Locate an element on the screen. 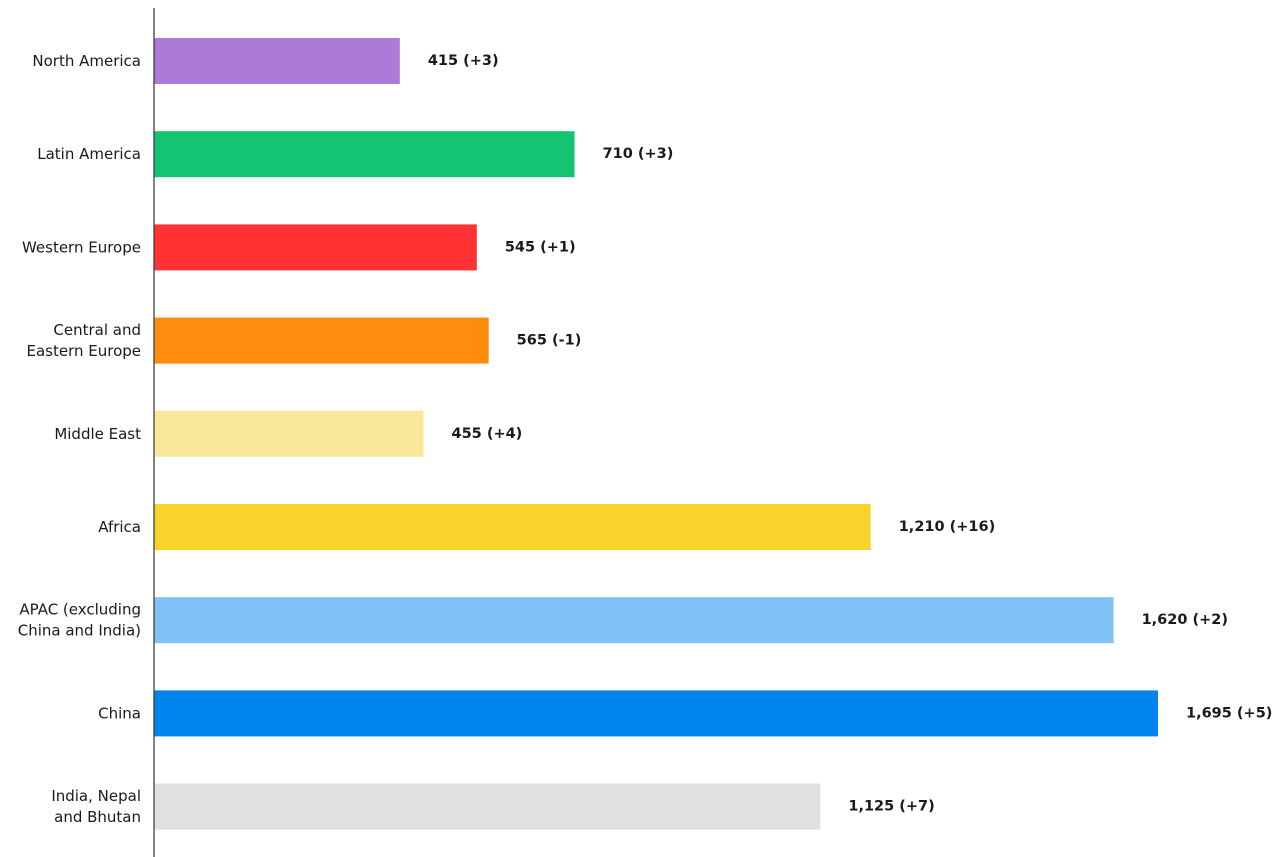  category-label-1: North America is located at coordinates (86, 61).